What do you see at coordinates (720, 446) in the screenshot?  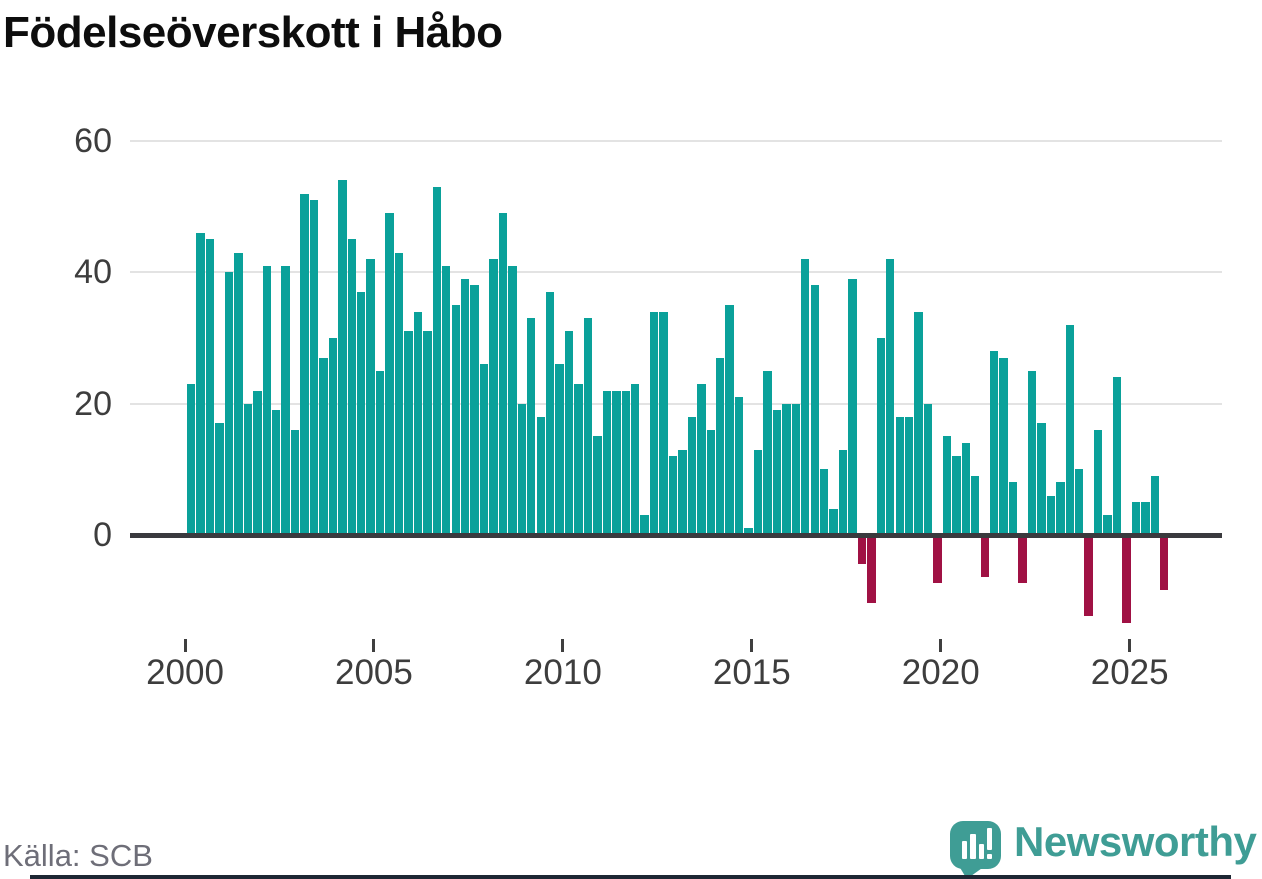 I see `bar-2014-Q1` at bounding box center [720, 446].